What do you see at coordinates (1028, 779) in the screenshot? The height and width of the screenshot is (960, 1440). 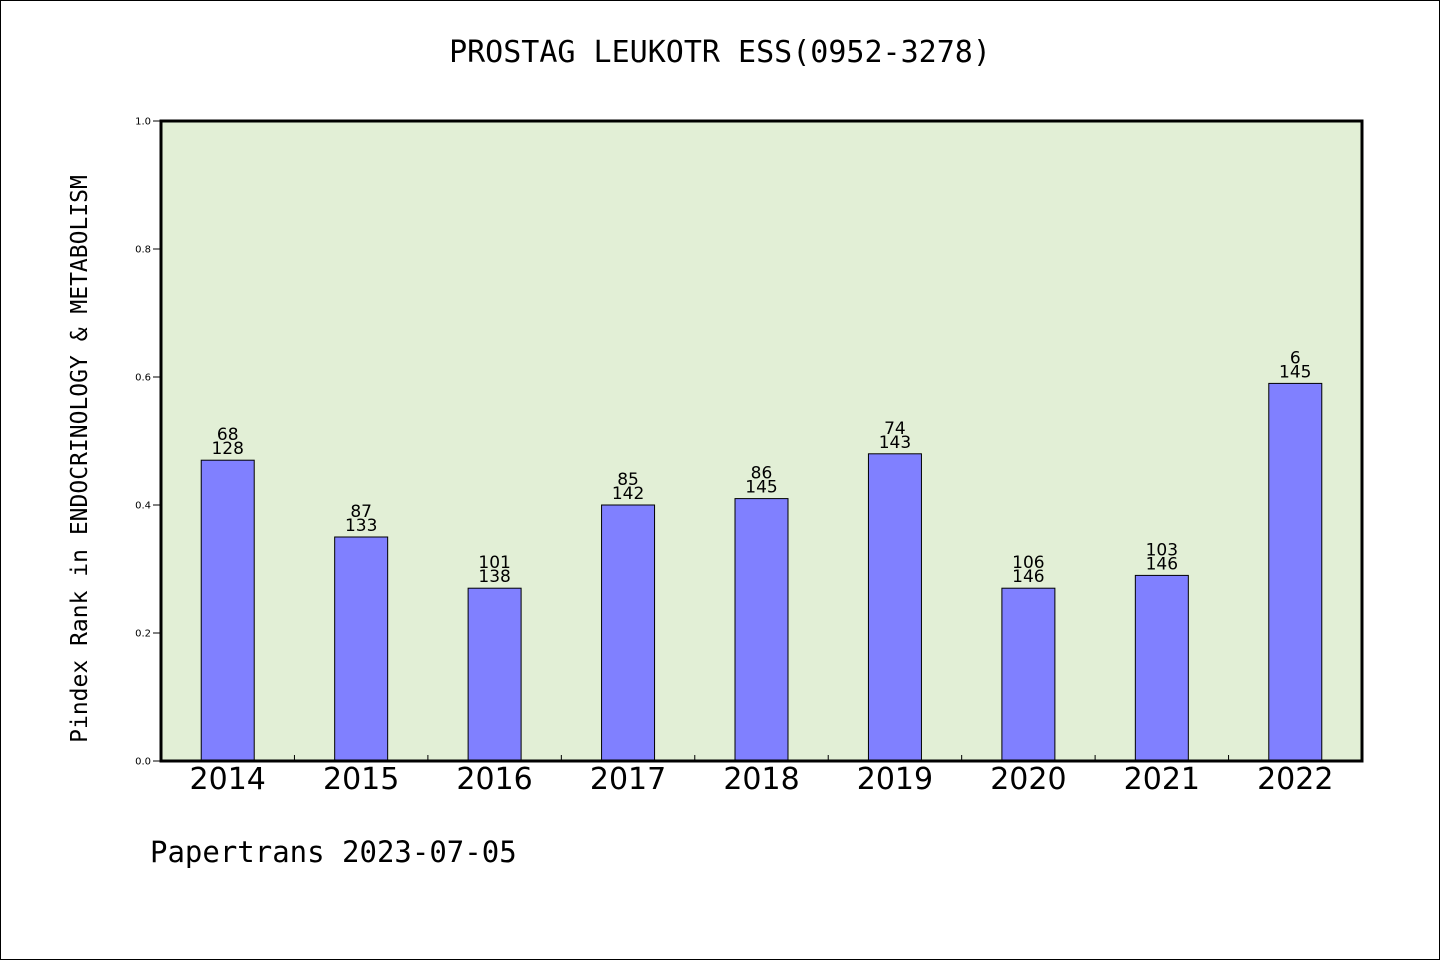 I see `x-tick-label: 2020` at bounding box center [1028, 779].